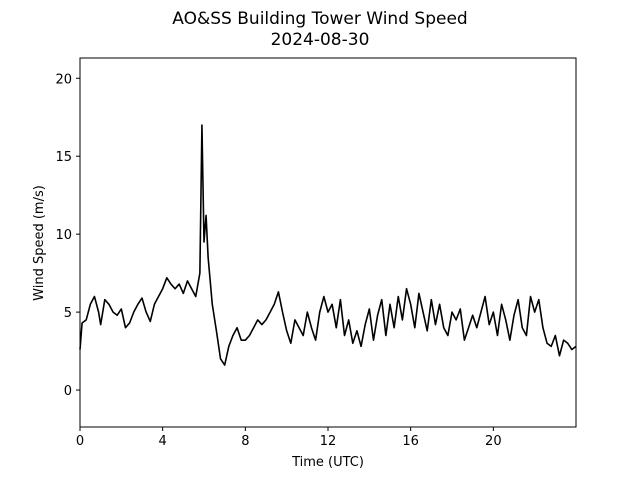 The height and width of the screenshot is (480, 640). I want to click on y-tick-label: 0, so click(68, 391).